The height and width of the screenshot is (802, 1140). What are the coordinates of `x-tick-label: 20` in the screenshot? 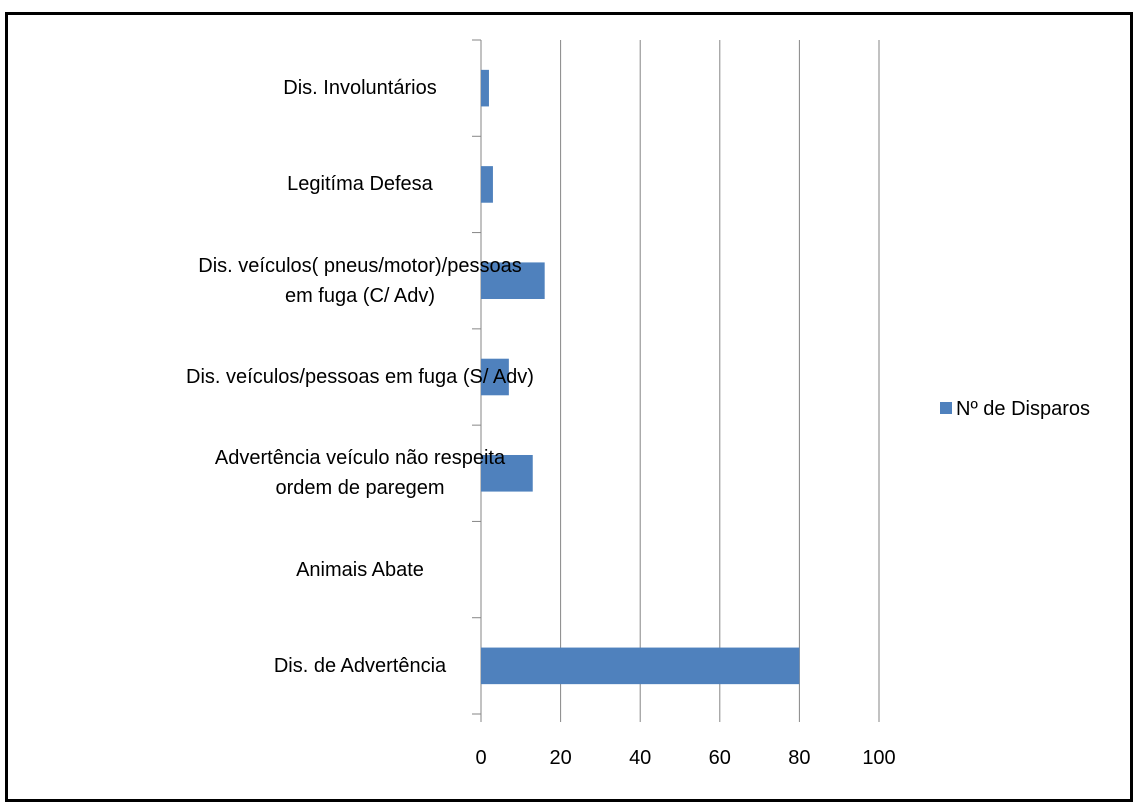 It's located at (560, 758).